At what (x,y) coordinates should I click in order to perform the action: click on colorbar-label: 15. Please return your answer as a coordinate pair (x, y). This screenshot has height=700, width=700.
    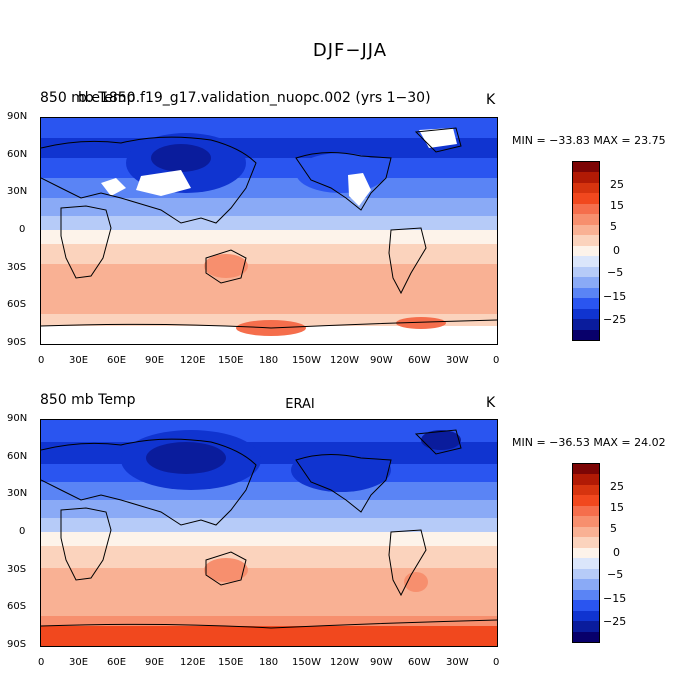
    Looking at the image, I should click on (617, 205).